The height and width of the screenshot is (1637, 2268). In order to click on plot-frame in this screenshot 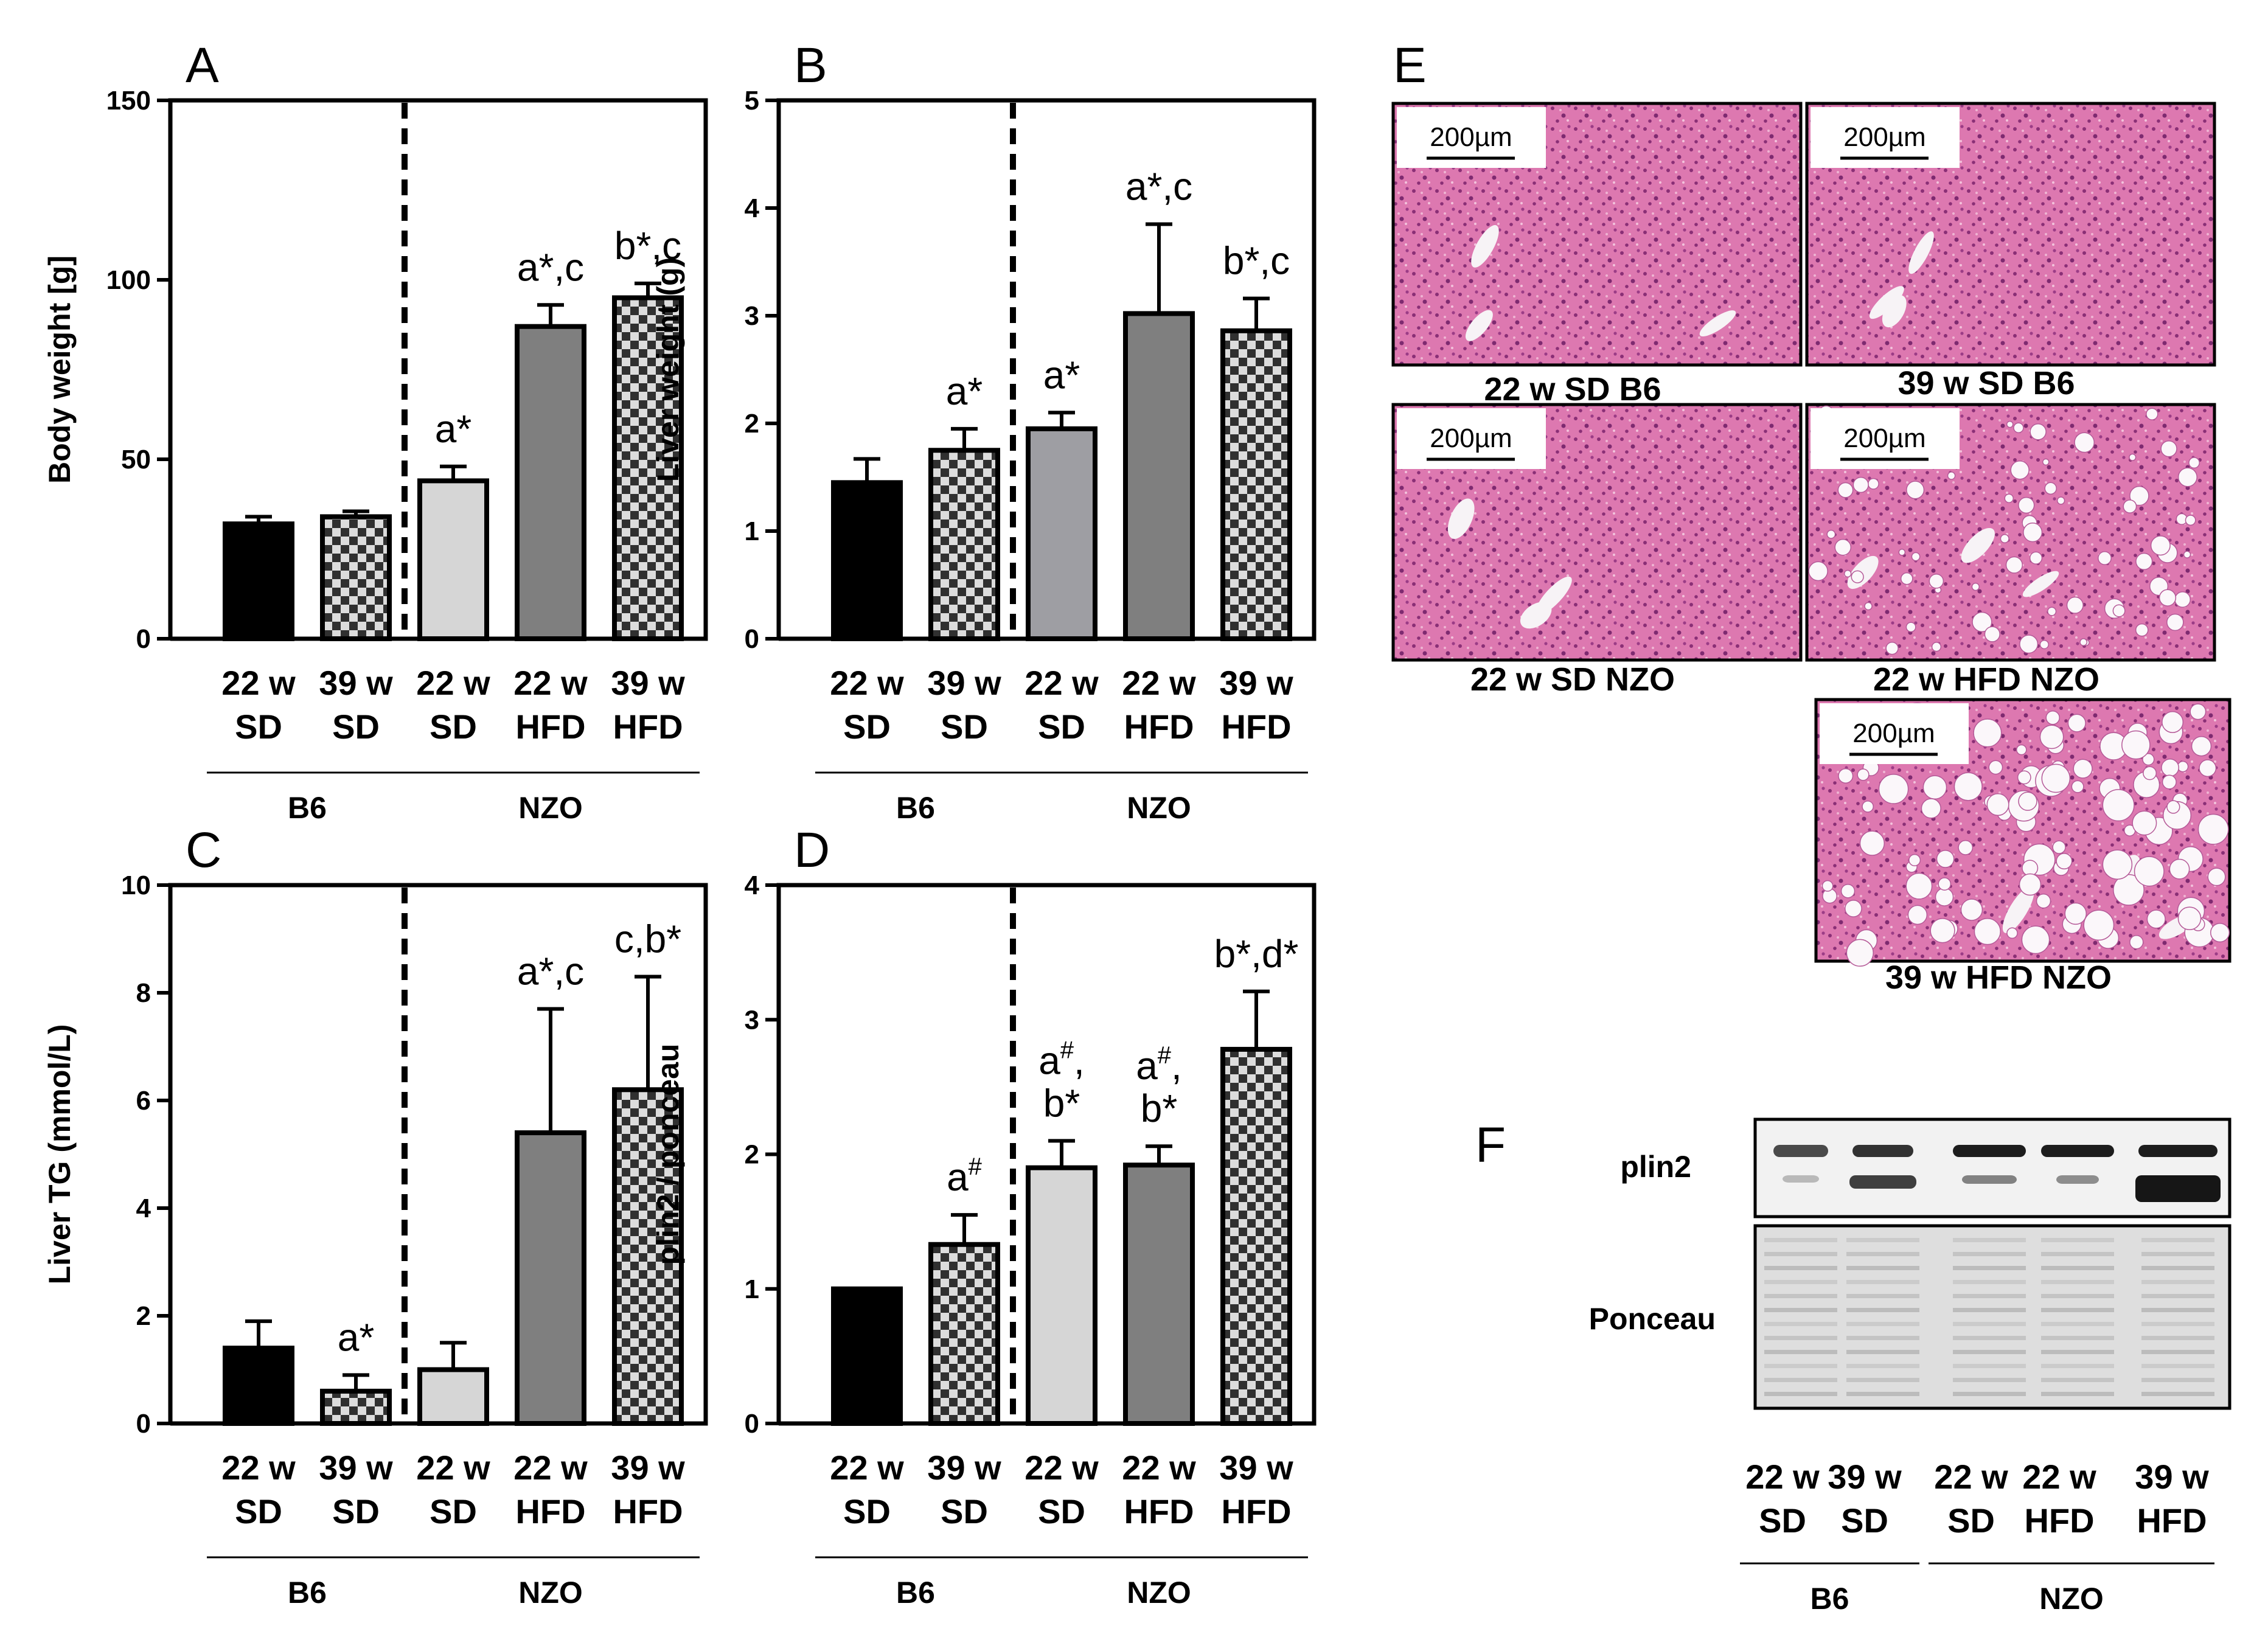, I will do `click(1046, 369)`.